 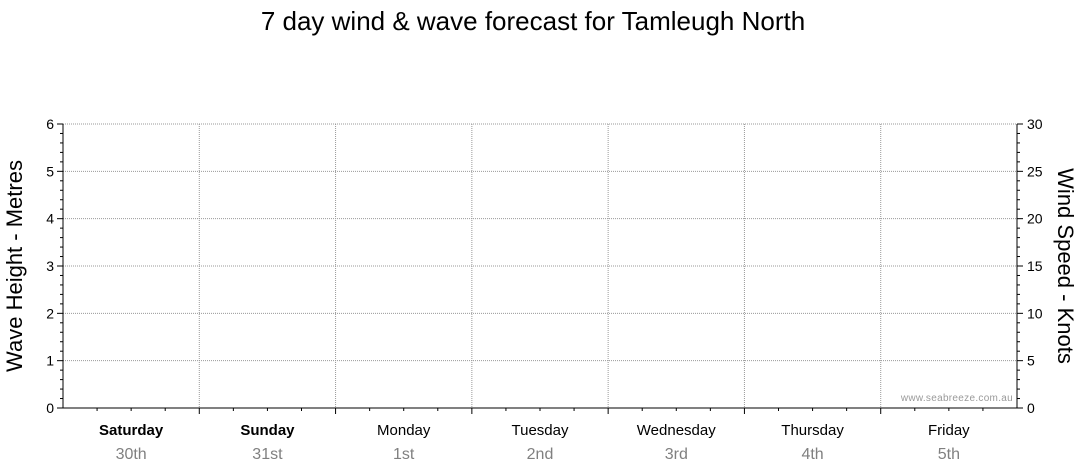 What do you see at coordinates (812, 430) in the screenshot?
I see `day-name-label: Thursday` at bounding box center [812, 430].